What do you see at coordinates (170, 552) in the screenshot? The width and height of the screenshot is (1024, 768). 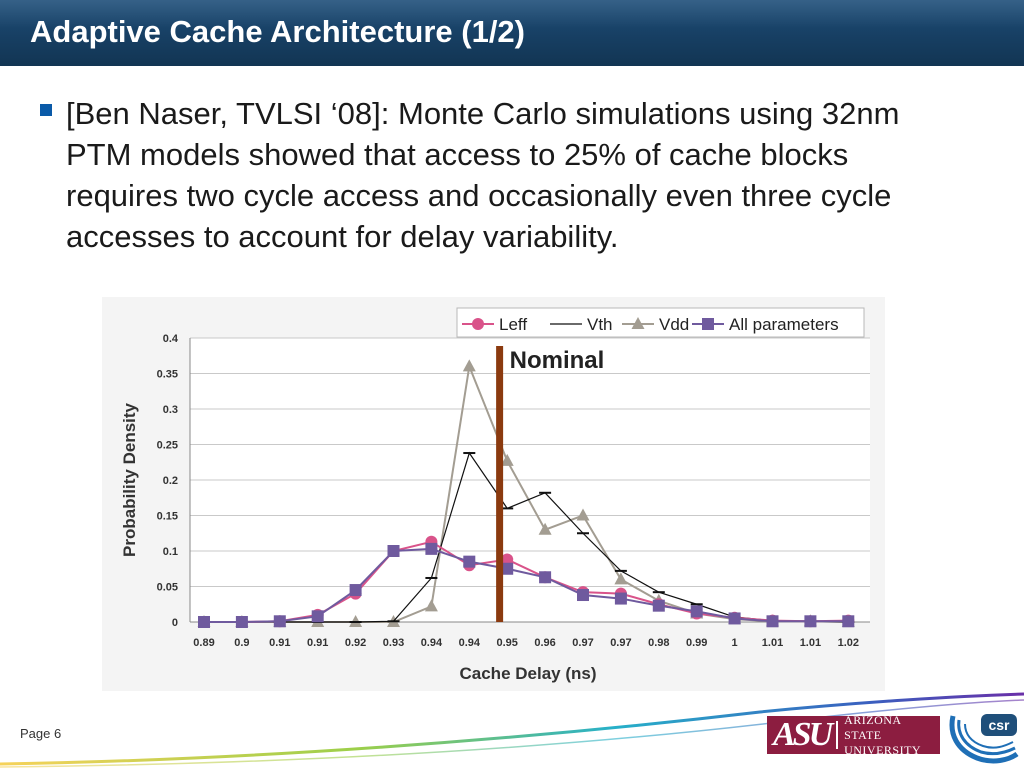 I see `y-tick-label: 0.1` at bounding box center [170, 552].